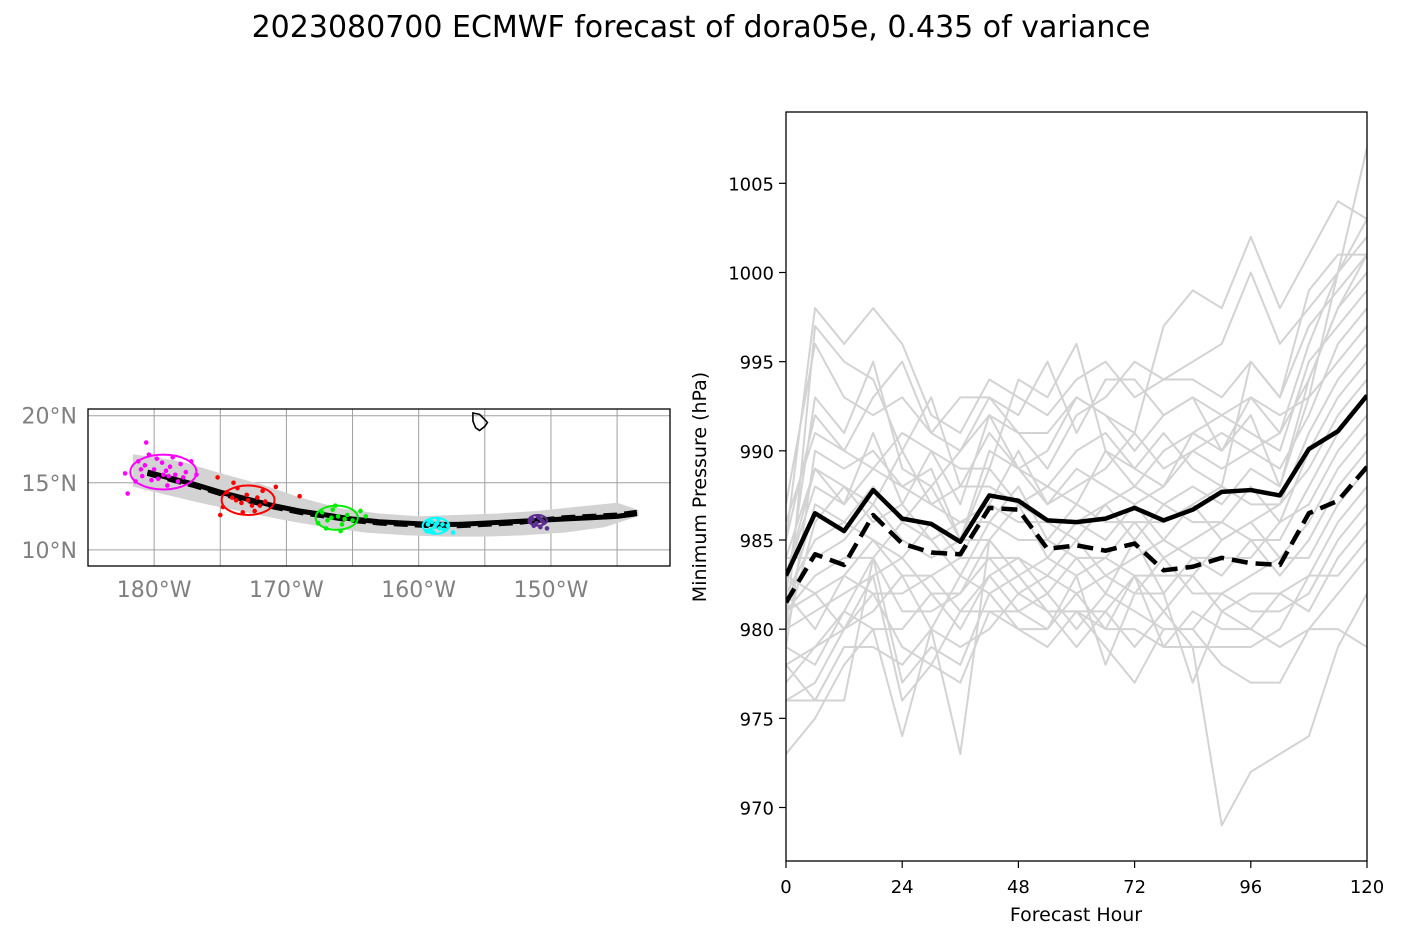 The height and width of the screenshot is (941, 1402). What do you see at coordinates (49, 484) in the screenshot?
I see `map-y-tick-label: 15°N` at bounding box center [49, 484].